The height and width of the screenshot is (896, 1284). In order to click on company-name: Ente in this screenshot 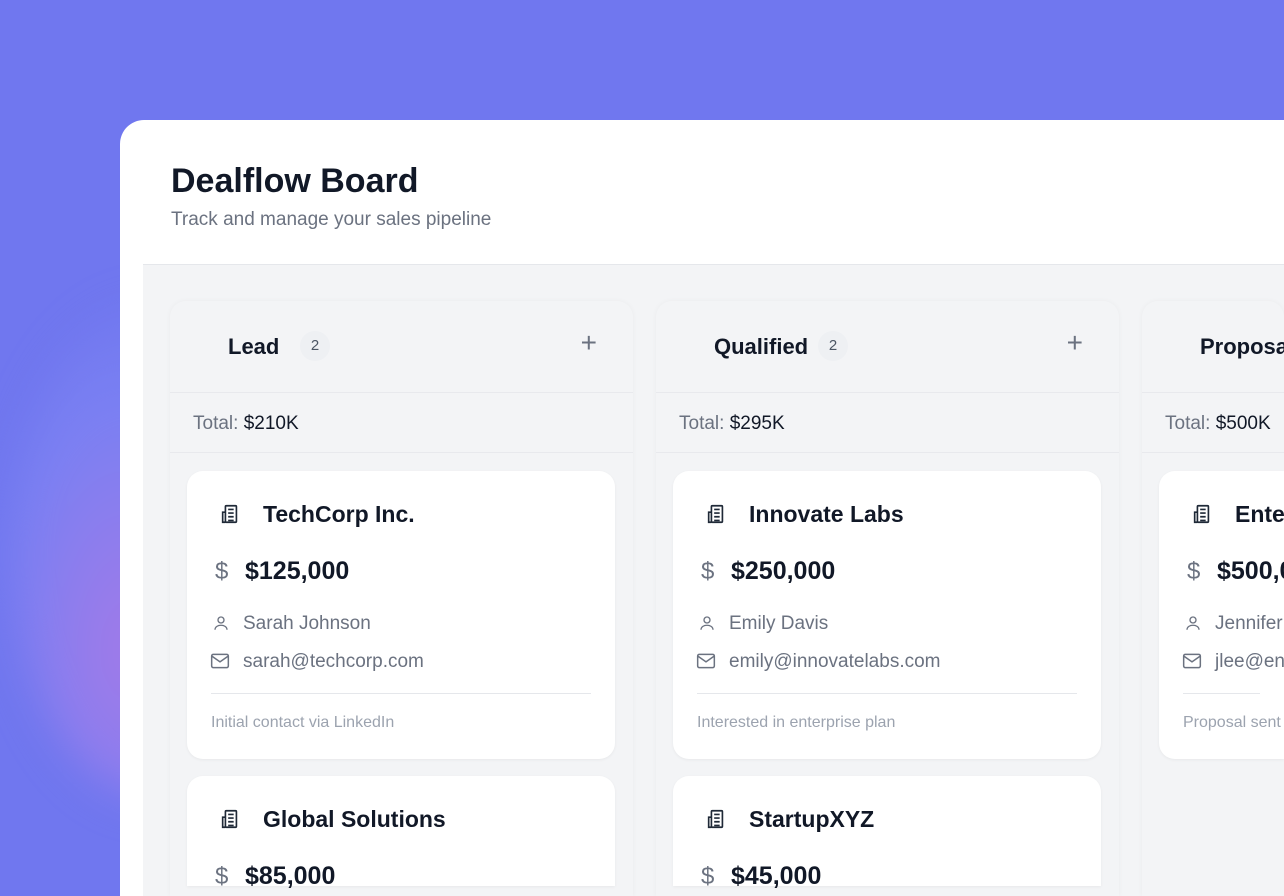, I will do `click(1259, 514)`.